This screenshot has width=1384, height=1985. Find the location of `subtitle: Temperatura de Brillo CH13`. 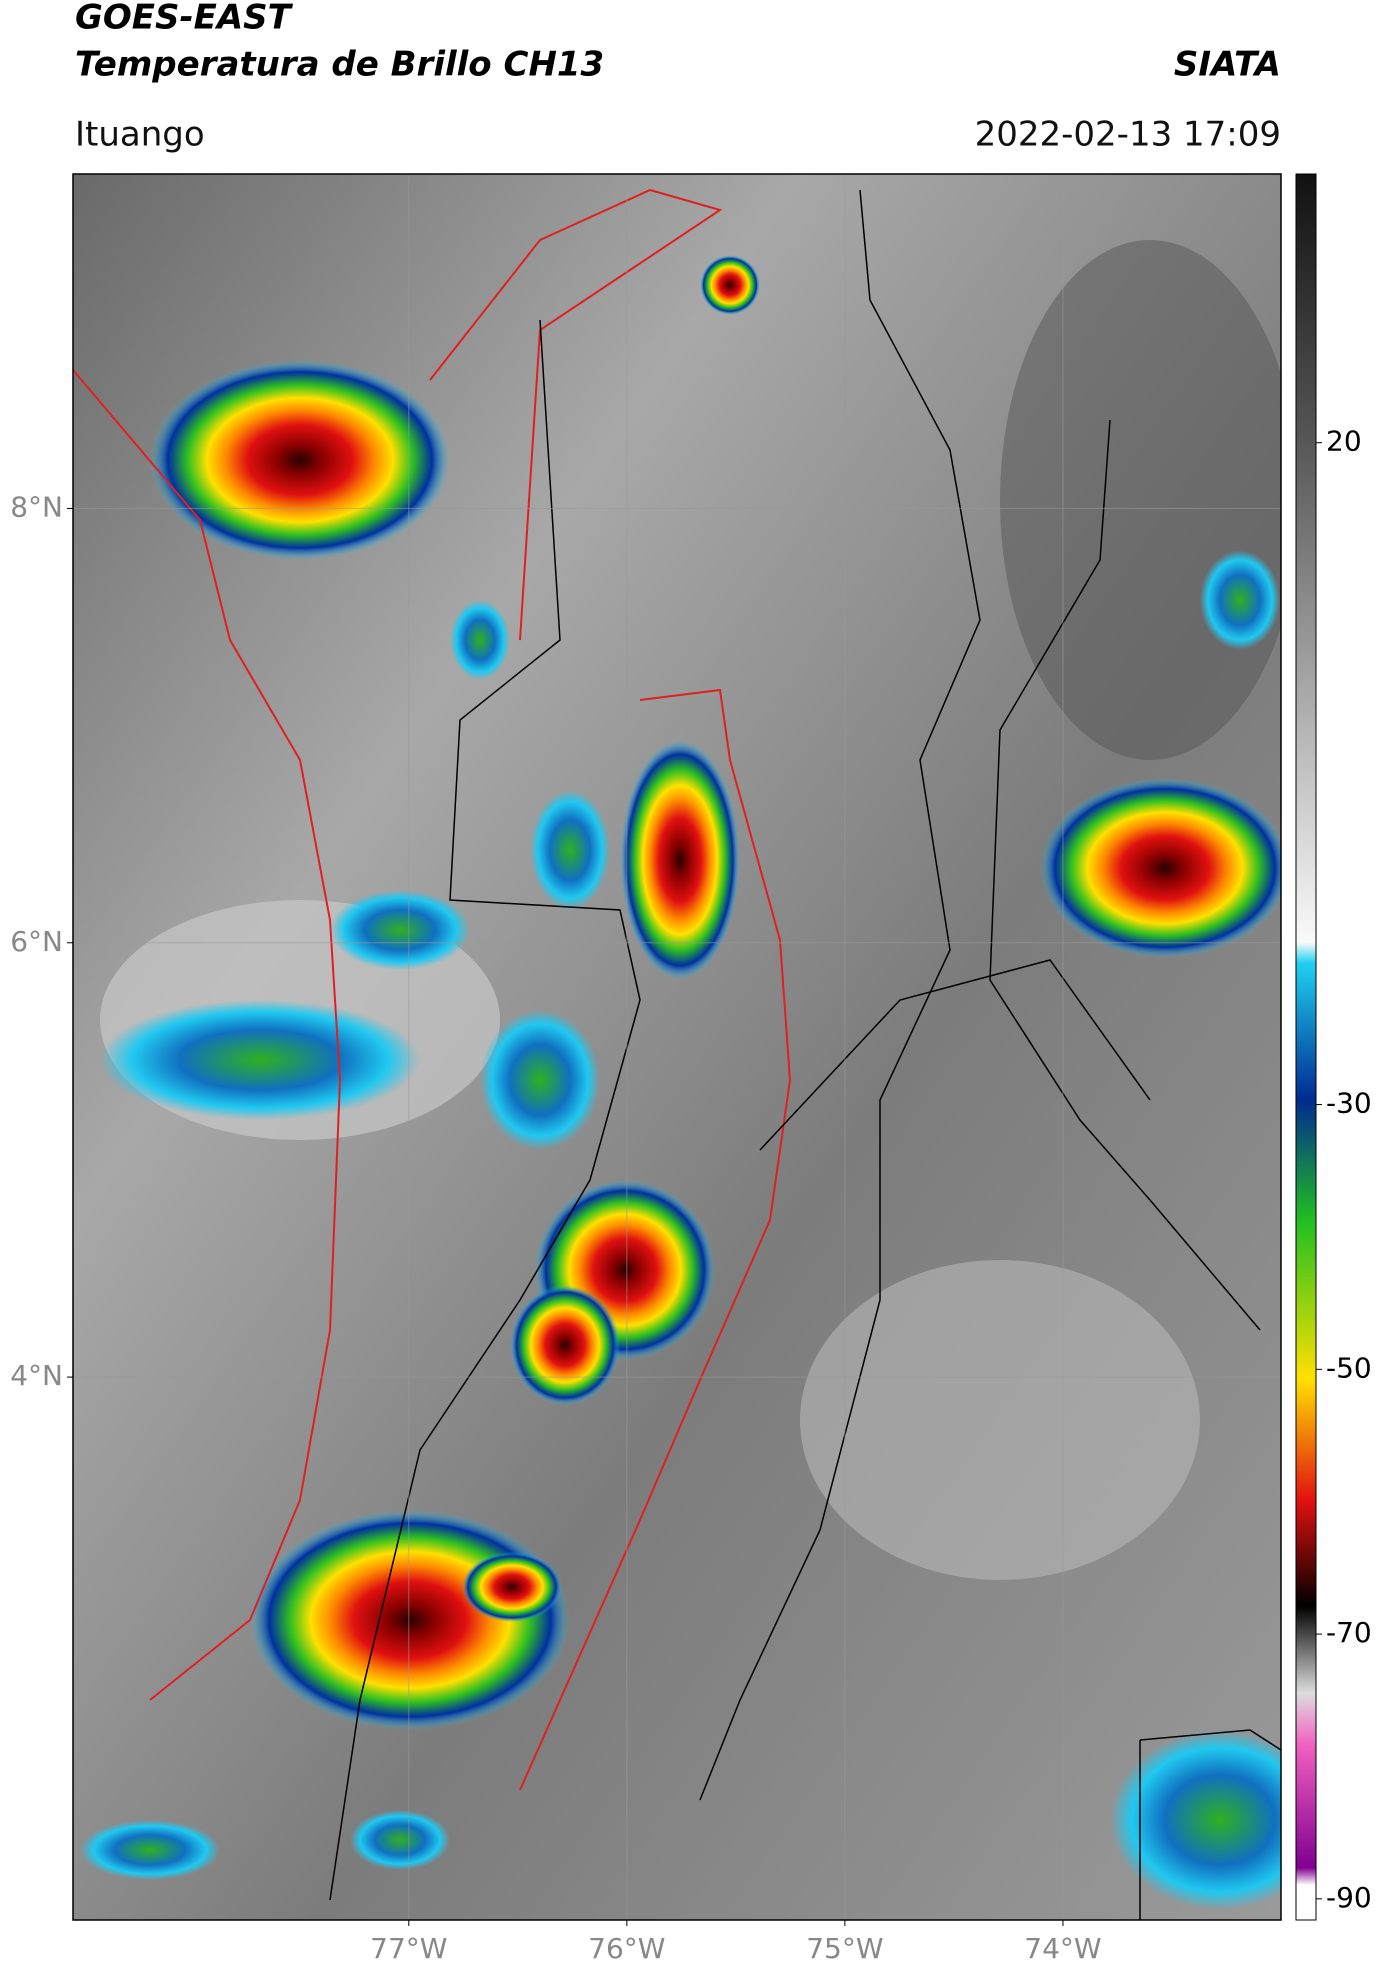

subtitle: Temperatura de Brillo CH13 is located at coordinates (339, 65).